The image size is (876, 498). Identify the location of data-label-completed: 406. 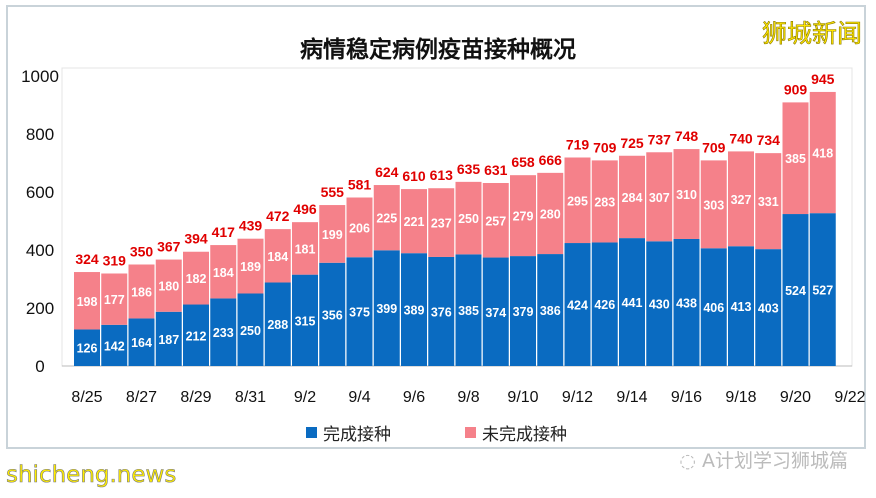
(713, 308).